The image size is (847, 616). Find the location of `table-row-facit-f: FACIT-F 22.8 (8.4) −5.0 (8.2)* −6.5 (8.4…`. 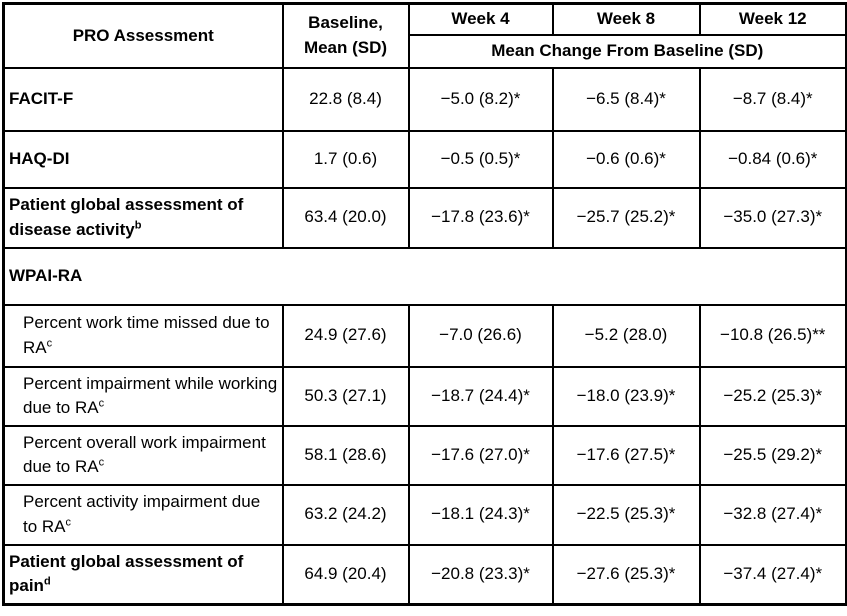

table-row-facit-f: FACIT-F 22.8 (8.4) −5.0 (8.2)* −6.5 (8.4… is located at coordinates (424, 99).